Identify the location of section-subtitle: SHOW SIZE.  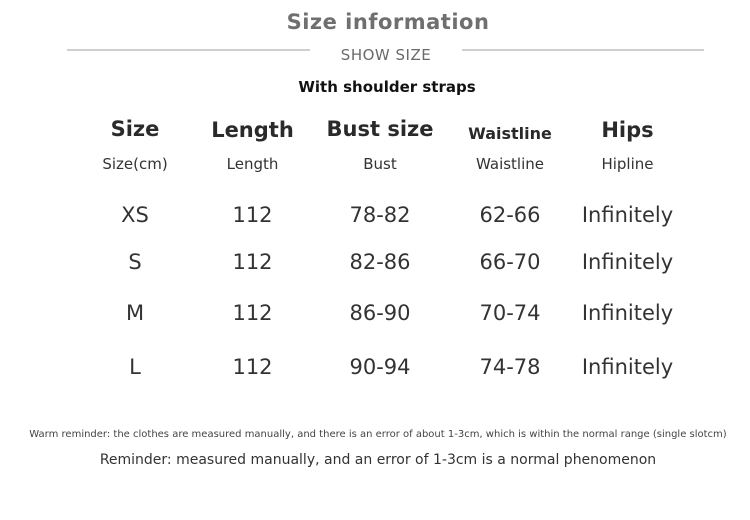
(386, 55).